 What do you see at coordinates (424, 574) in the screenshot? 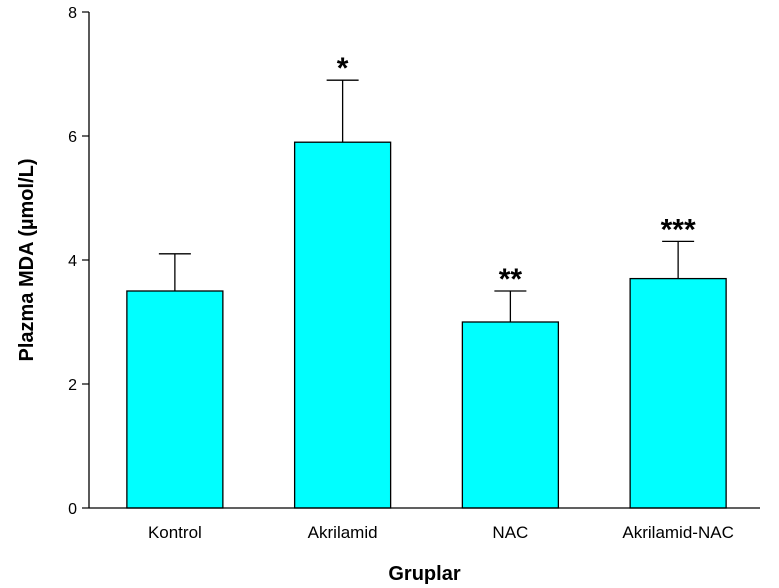
I see `x-axis-title: Gruplar` at bounding box center [424, 574].